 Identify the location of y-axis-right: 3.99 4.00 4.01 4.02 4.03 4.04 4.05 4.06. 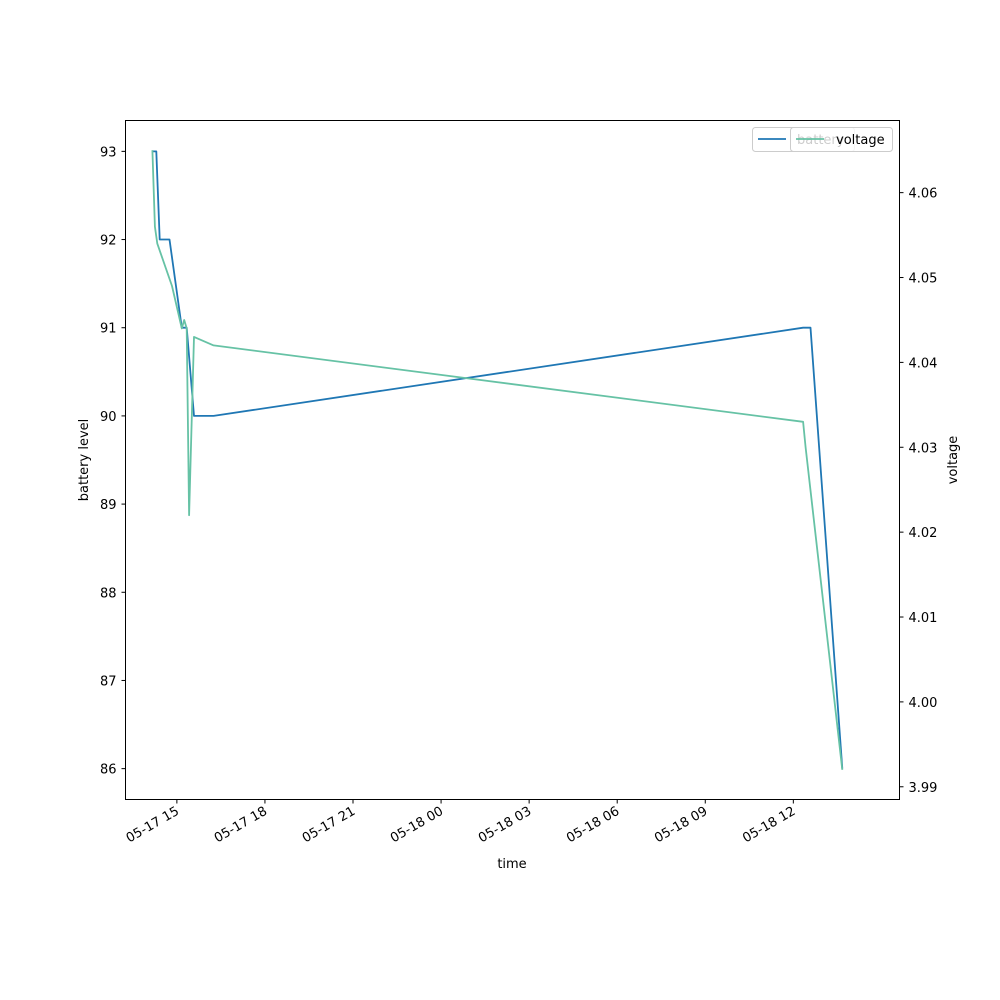
(918, 491).